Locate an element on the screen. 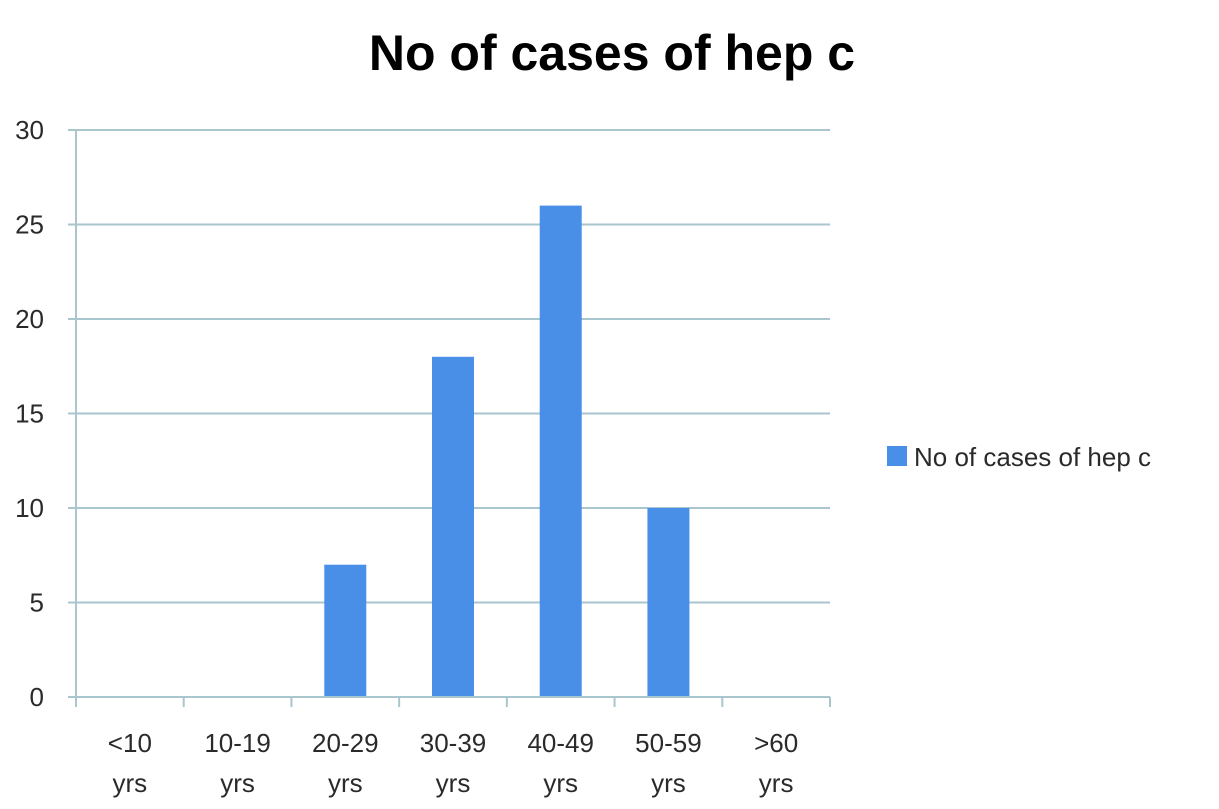  x-tick-label: <10 is located at coordinates (130, 743).